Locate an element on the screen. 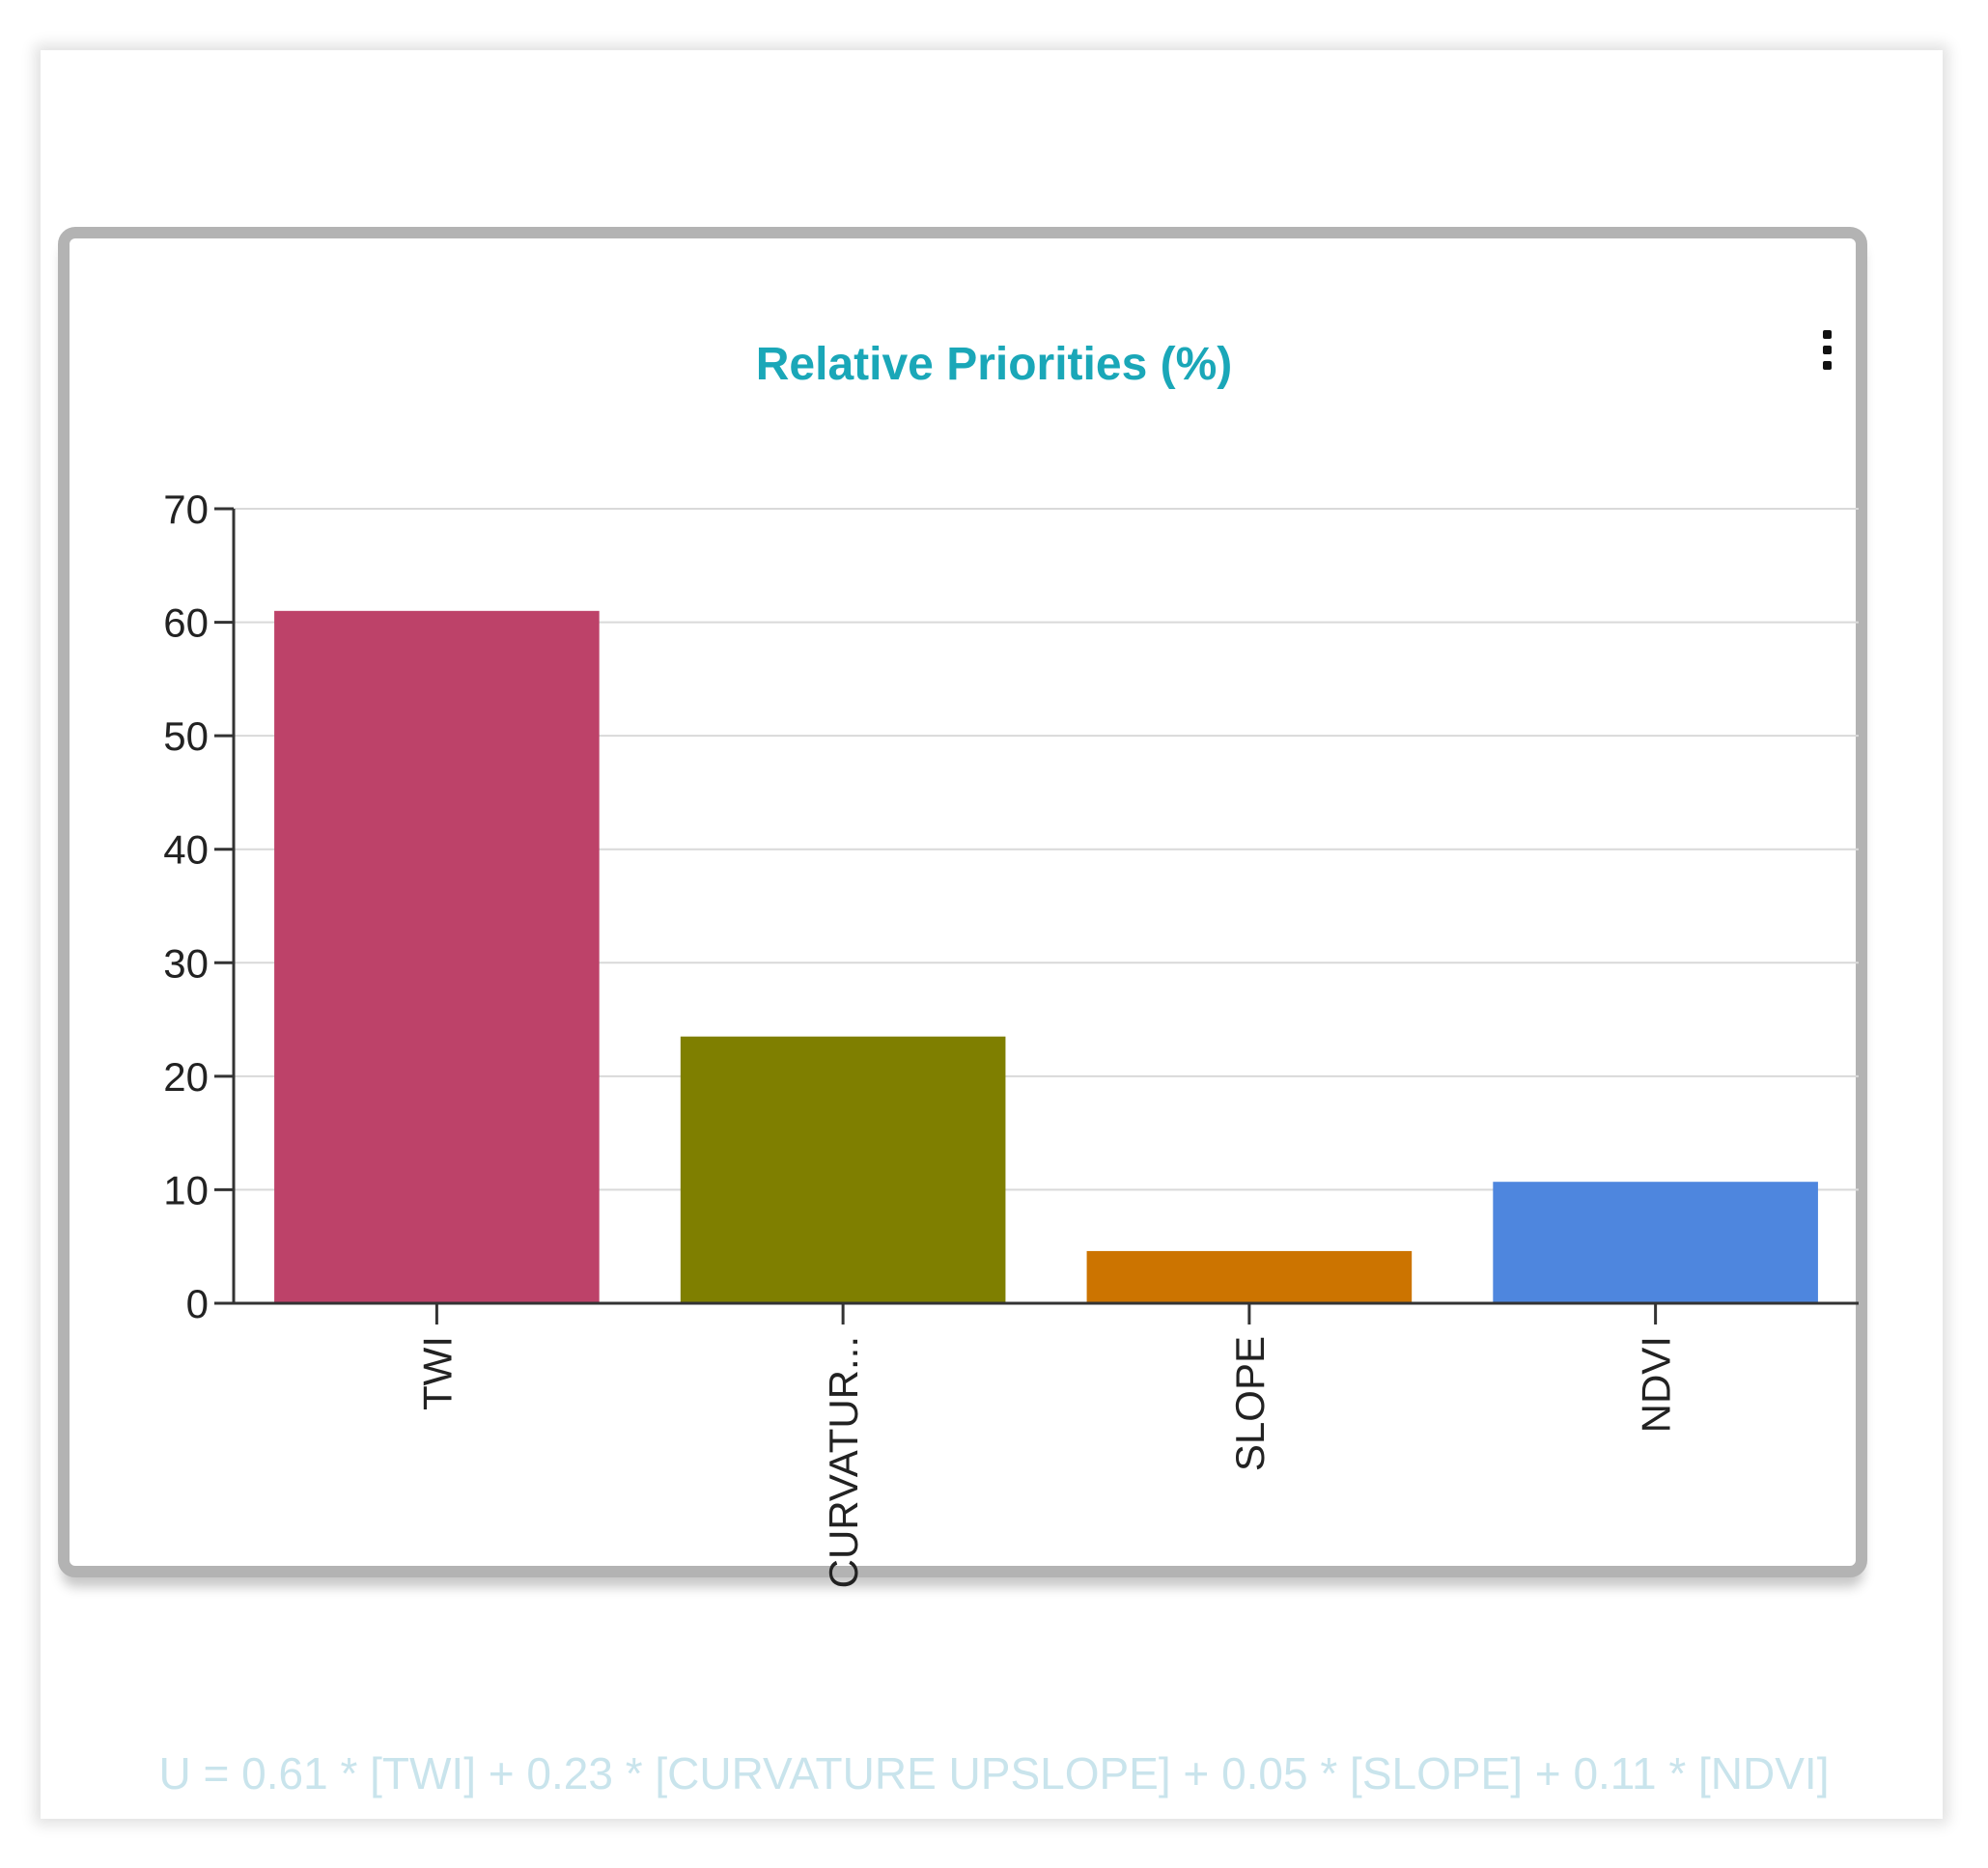 This screenshot has height=1868, width=1988. y-tick-label: 0 is located at coordinates (198, 1303).